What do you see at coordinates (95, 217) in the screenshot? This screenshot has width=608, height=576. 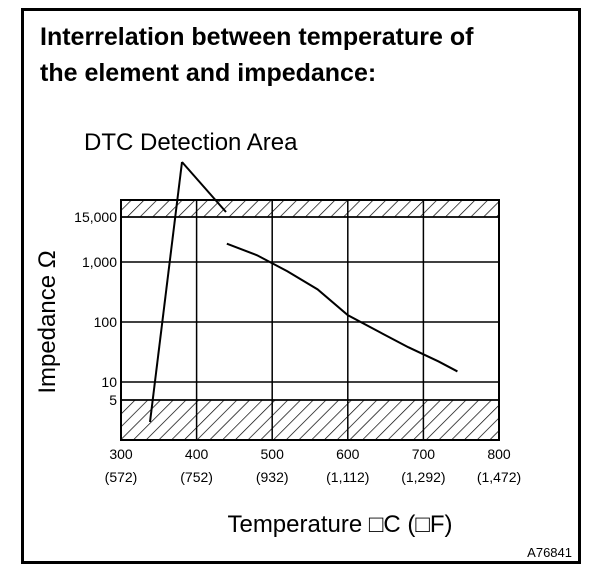 I see `y-tick-label: 15,000` at bounding box center [95, 217].